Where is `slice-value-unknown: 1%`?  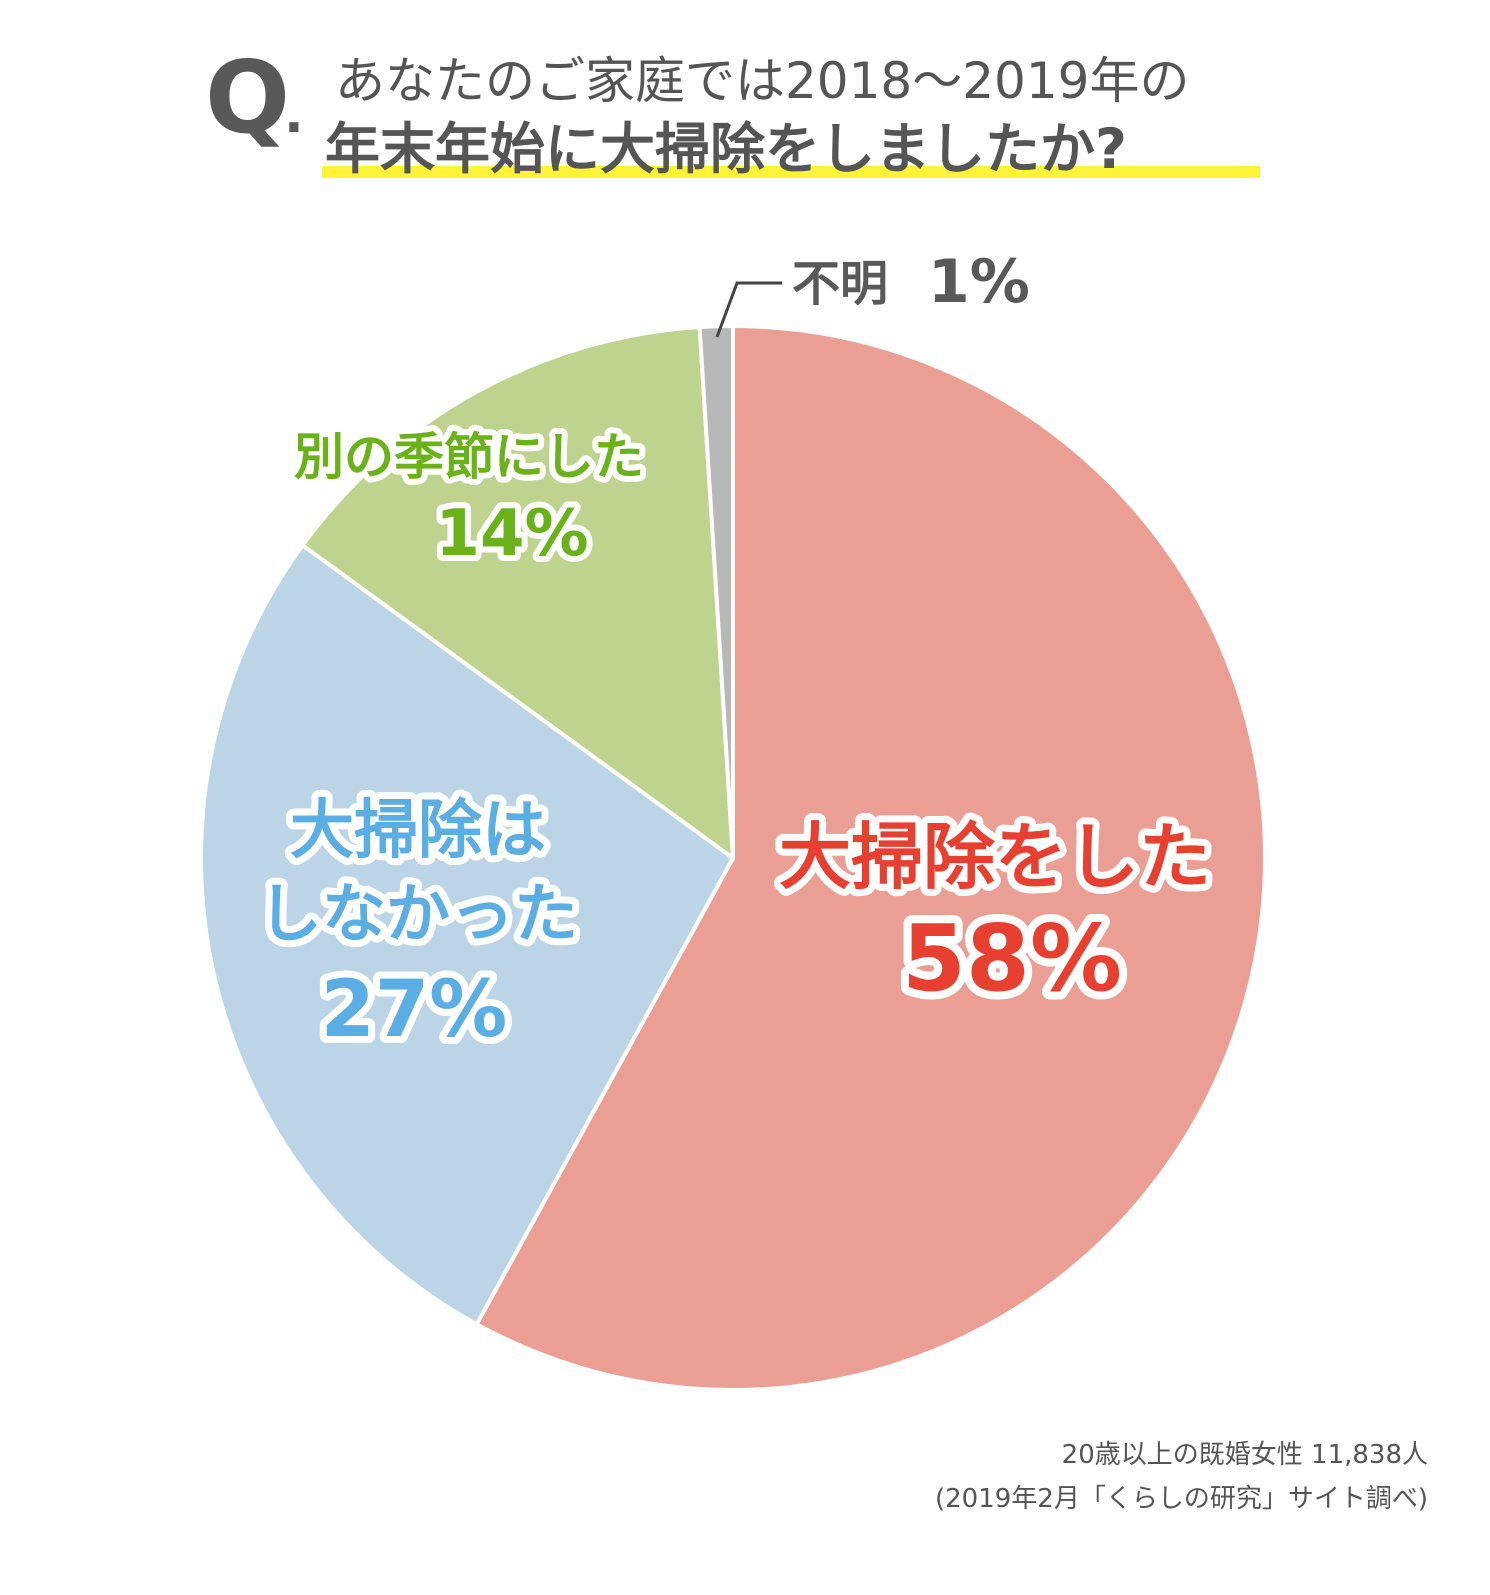
slice-value-unknown: 1% is located at coordinates (979, 282).